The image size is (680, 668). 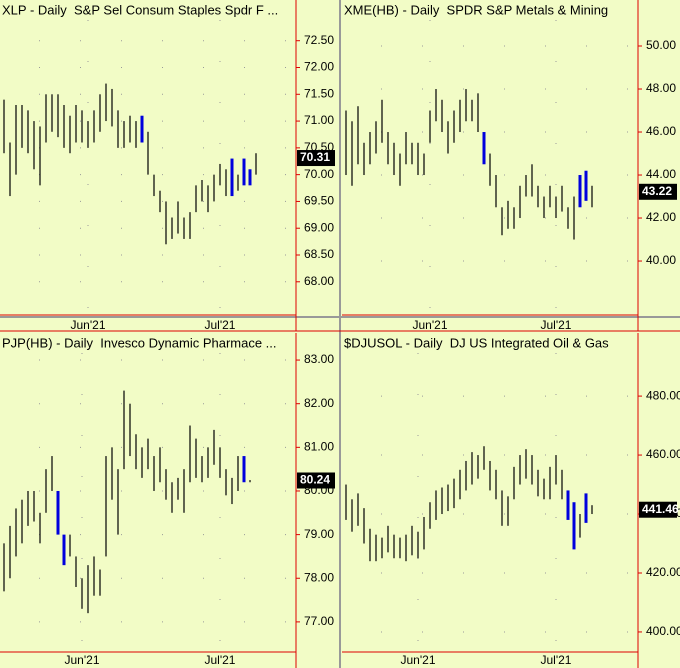 I want to click on last-price-label: 70.31, so click(x=315, y=157).